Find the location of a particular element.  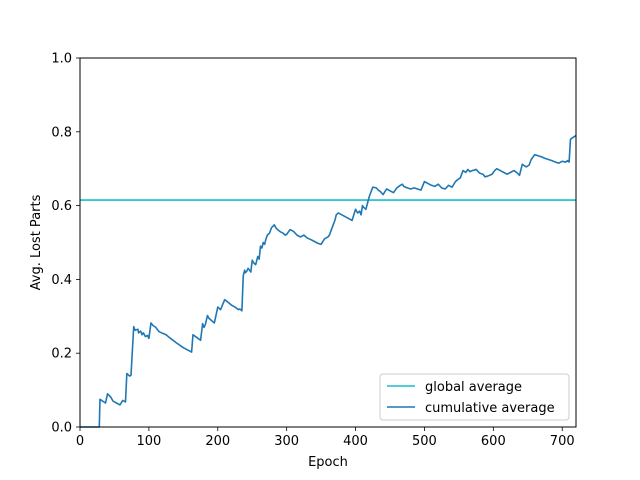

x-tick-label: 200 is located at coordinates (217, 441).